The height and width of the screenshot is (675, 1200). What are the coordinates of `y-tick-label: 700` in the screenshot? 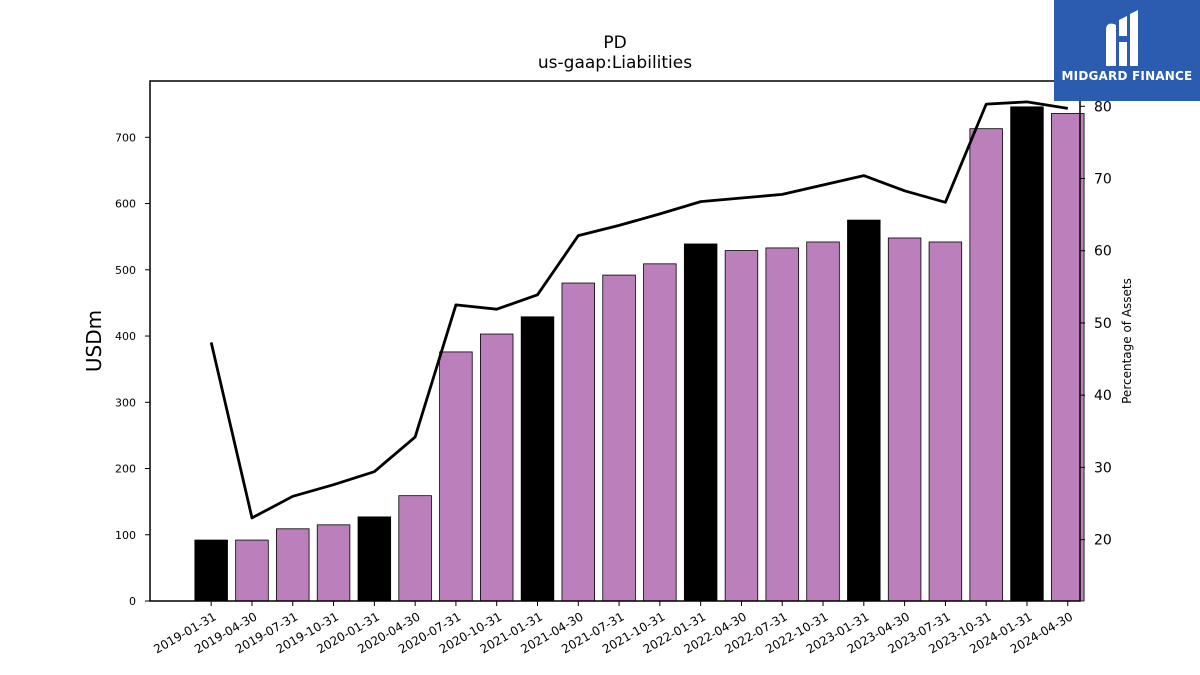 It's located at (125, 137).